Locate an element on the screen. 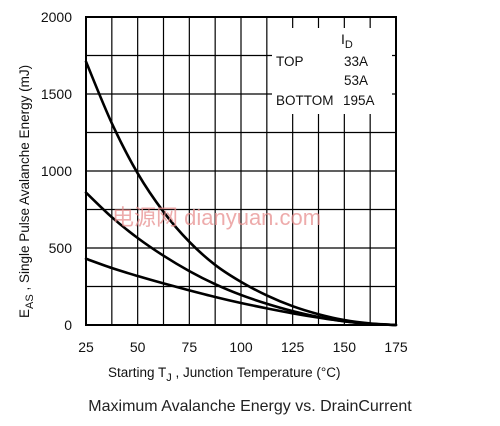  y-axis-title-sub: AS is located at coordinates (30, 301).